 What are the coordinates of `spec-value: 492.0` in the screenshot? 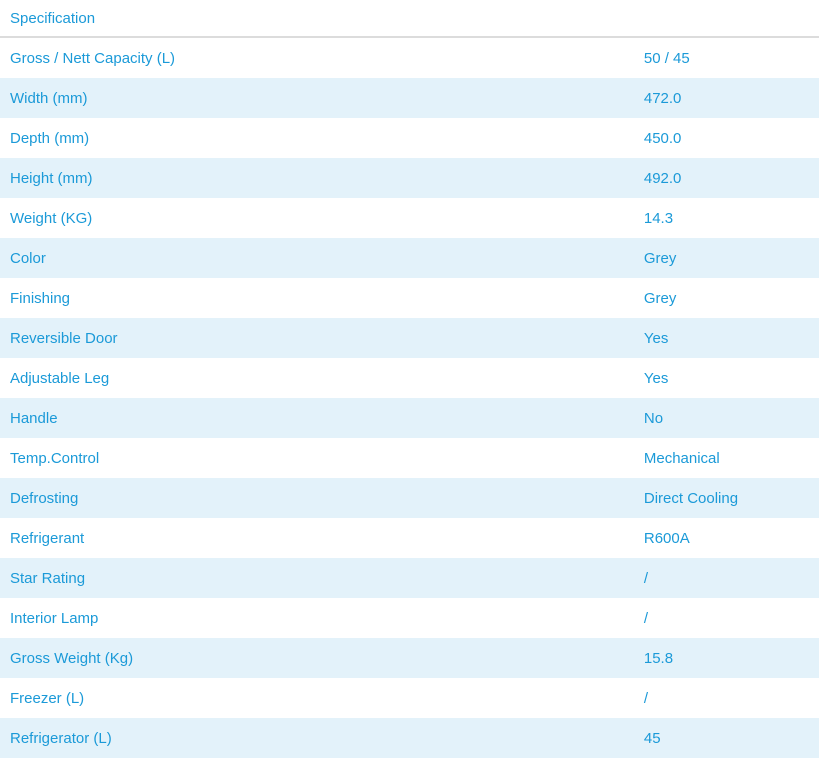 It's located at (731, 178).